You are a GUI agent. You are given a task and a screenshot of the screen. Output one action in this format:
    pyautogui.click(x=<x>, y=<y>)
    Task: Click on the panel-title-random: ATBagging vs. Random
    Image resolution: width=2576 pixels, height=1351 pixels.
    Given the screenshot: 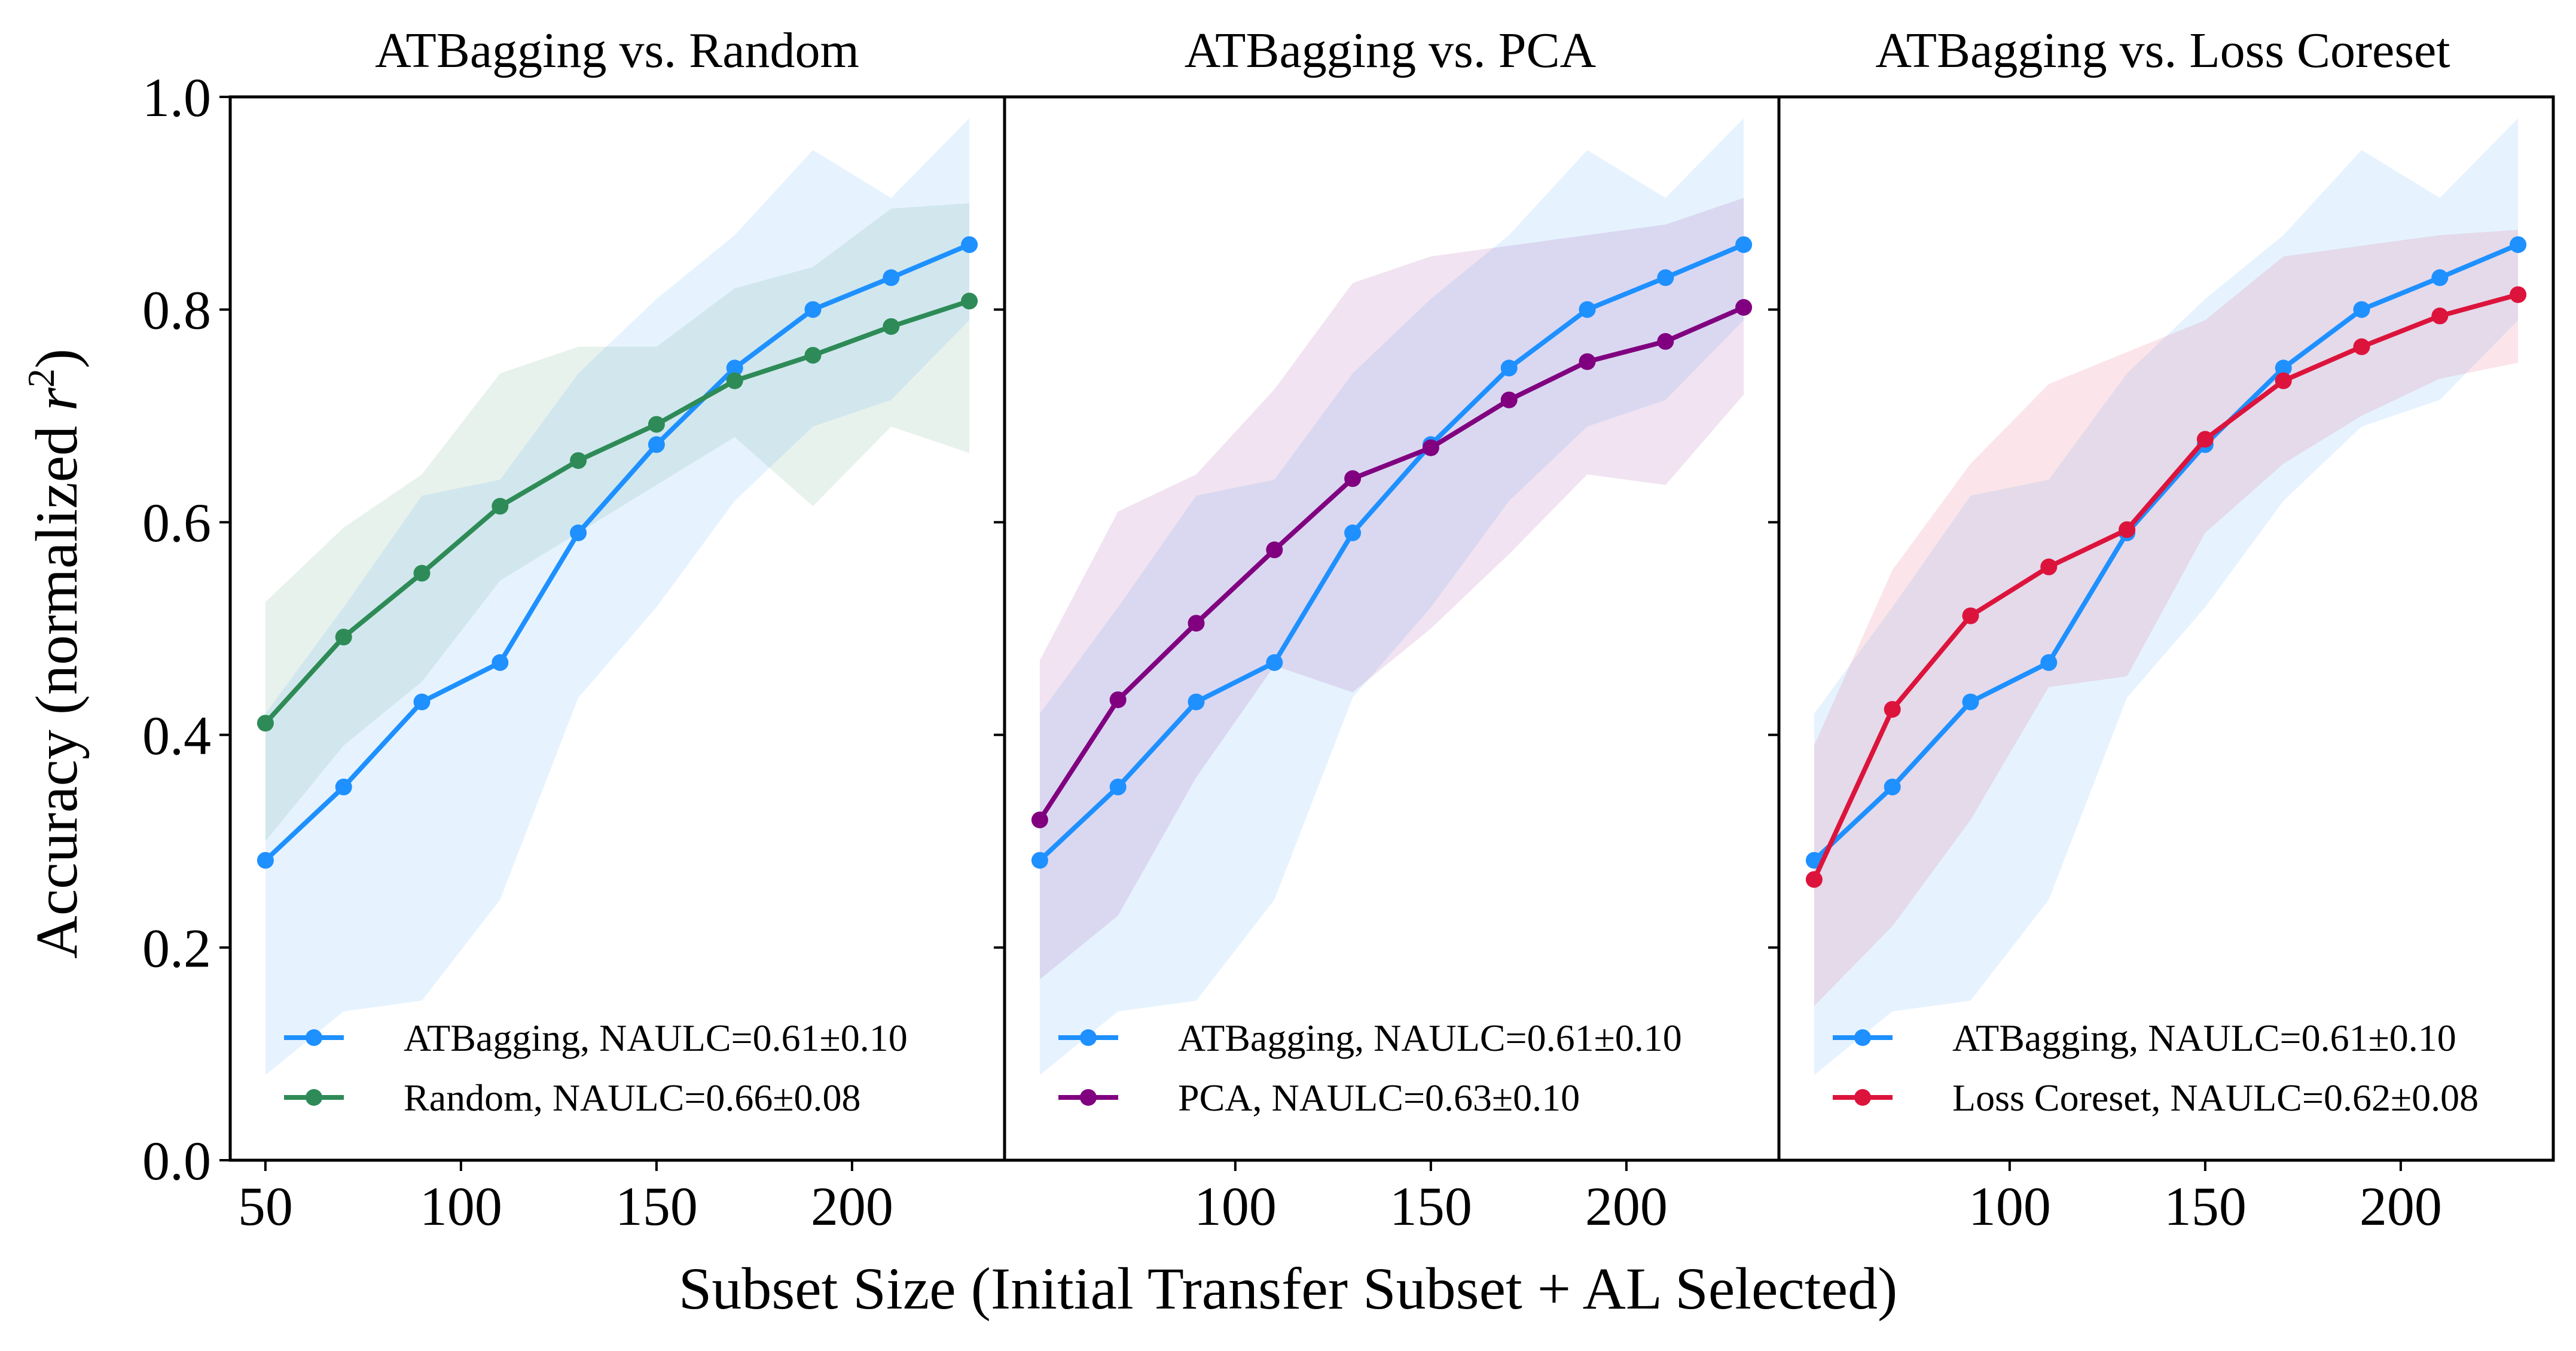 What is the action you would take?
    pyautogui.click(x=617, y=50)
    